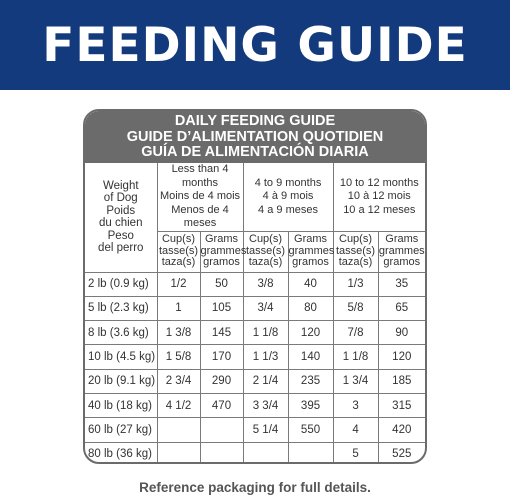  Describe the element at coordinates (310, 405) in the screenshot. I see `grams-cell: 395` at that location.